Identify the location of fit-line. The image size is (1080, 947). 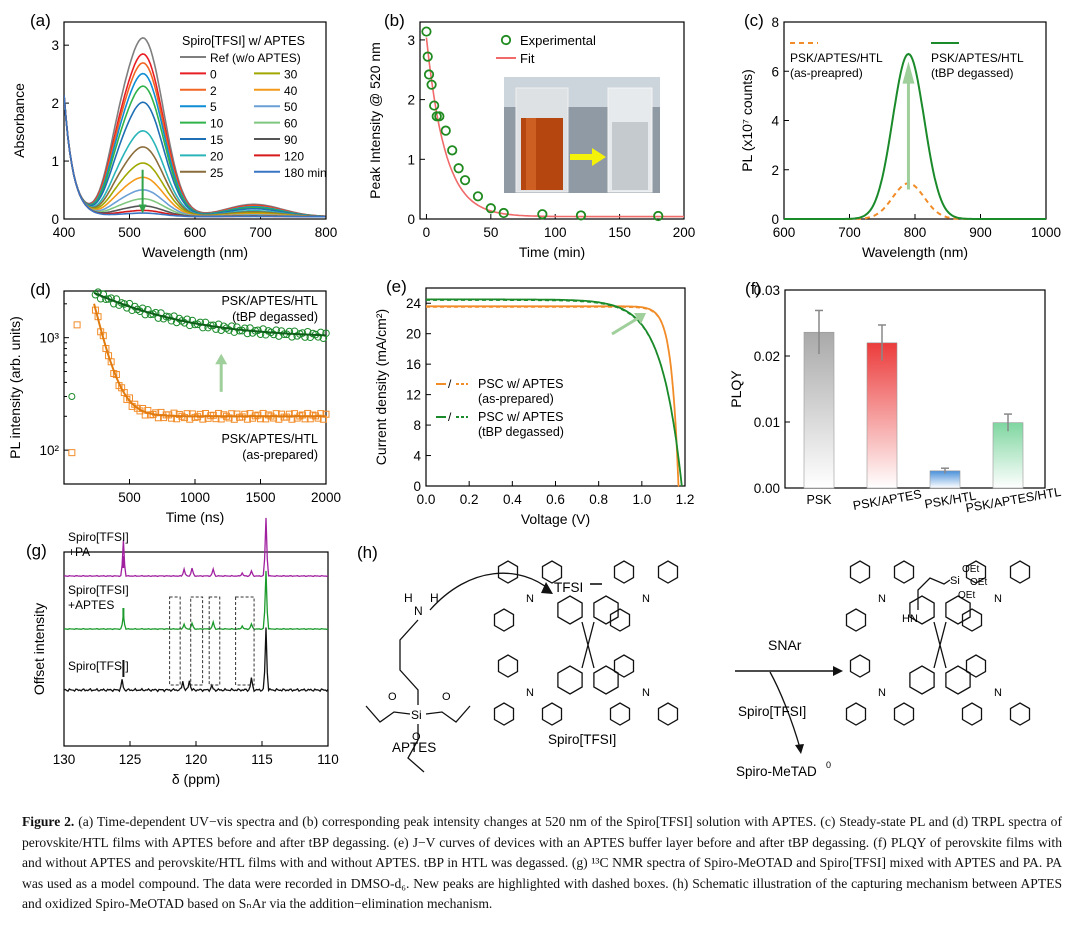
(209, 314).